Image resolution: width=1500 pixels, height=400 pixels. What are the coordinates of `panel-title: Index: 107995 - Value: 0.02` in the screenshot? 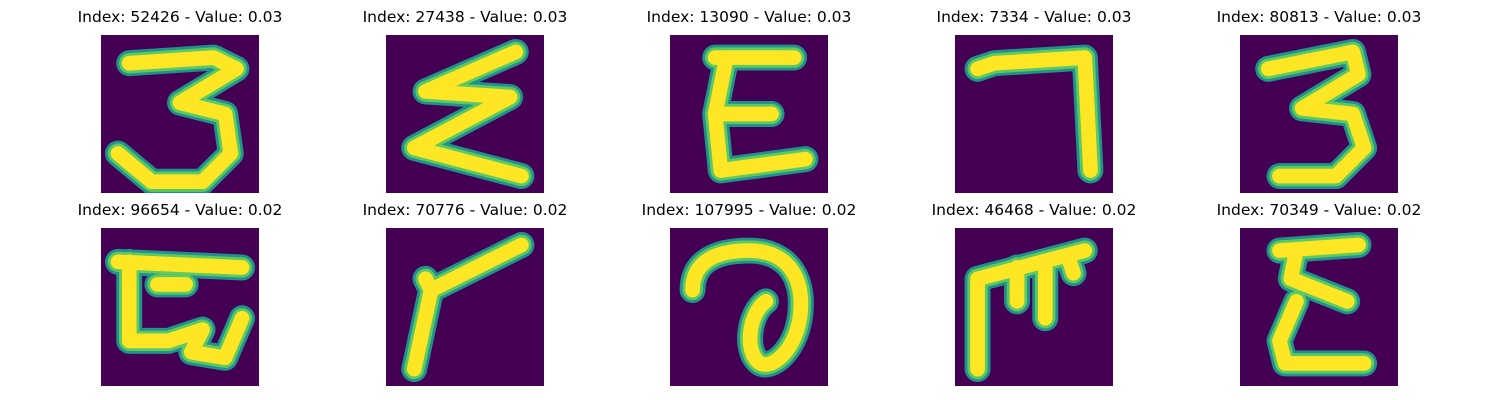 It's located at (749, 210).